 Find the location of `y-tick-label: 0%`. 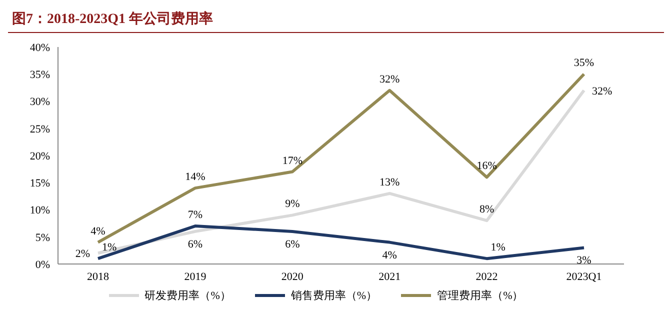

y-tick-label: 0% is located at coordinates (42, 264).